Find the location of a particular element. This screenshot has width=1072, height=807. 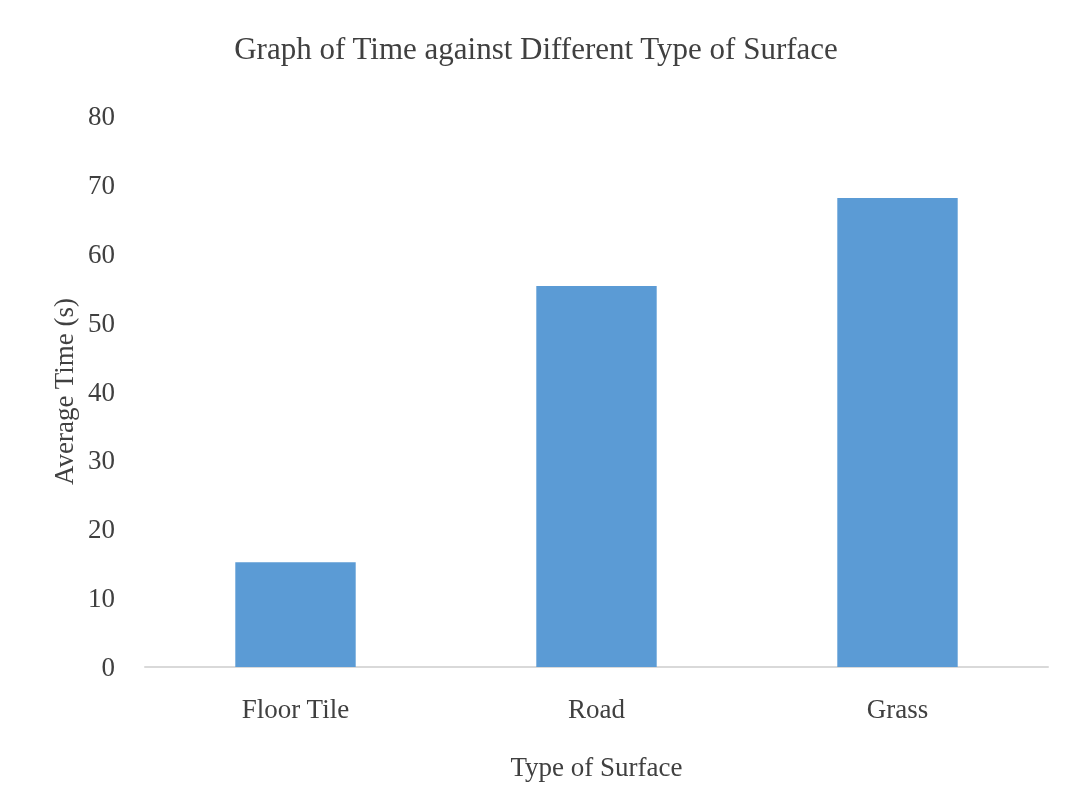

y-tick-label: 40 is located at coordinates (101, 391).